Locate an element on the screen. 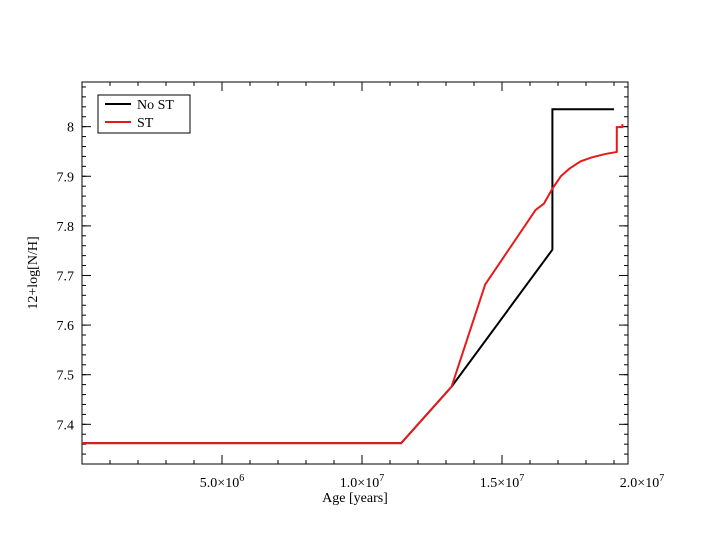 The width and height of the screenshot is (707, 546). x-tick-label: 1.0×10⁷ is located at coordinates (362, 482).